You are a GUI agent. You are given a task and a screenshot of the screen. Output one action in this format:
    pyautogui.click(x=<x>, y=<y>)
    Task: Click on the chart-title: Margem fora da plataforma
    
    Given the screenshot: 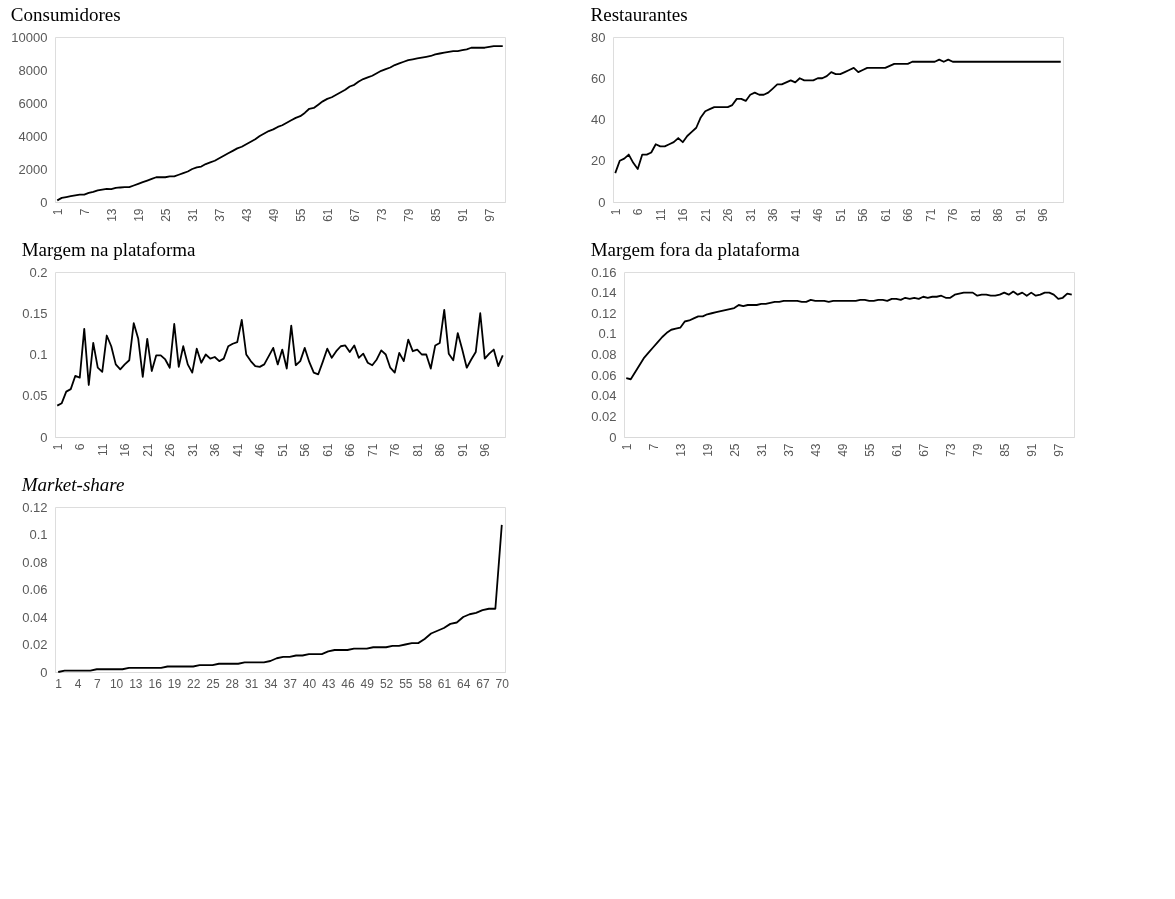 What is the action you would take?
    pyautogui.click(x=695, y=249)
    